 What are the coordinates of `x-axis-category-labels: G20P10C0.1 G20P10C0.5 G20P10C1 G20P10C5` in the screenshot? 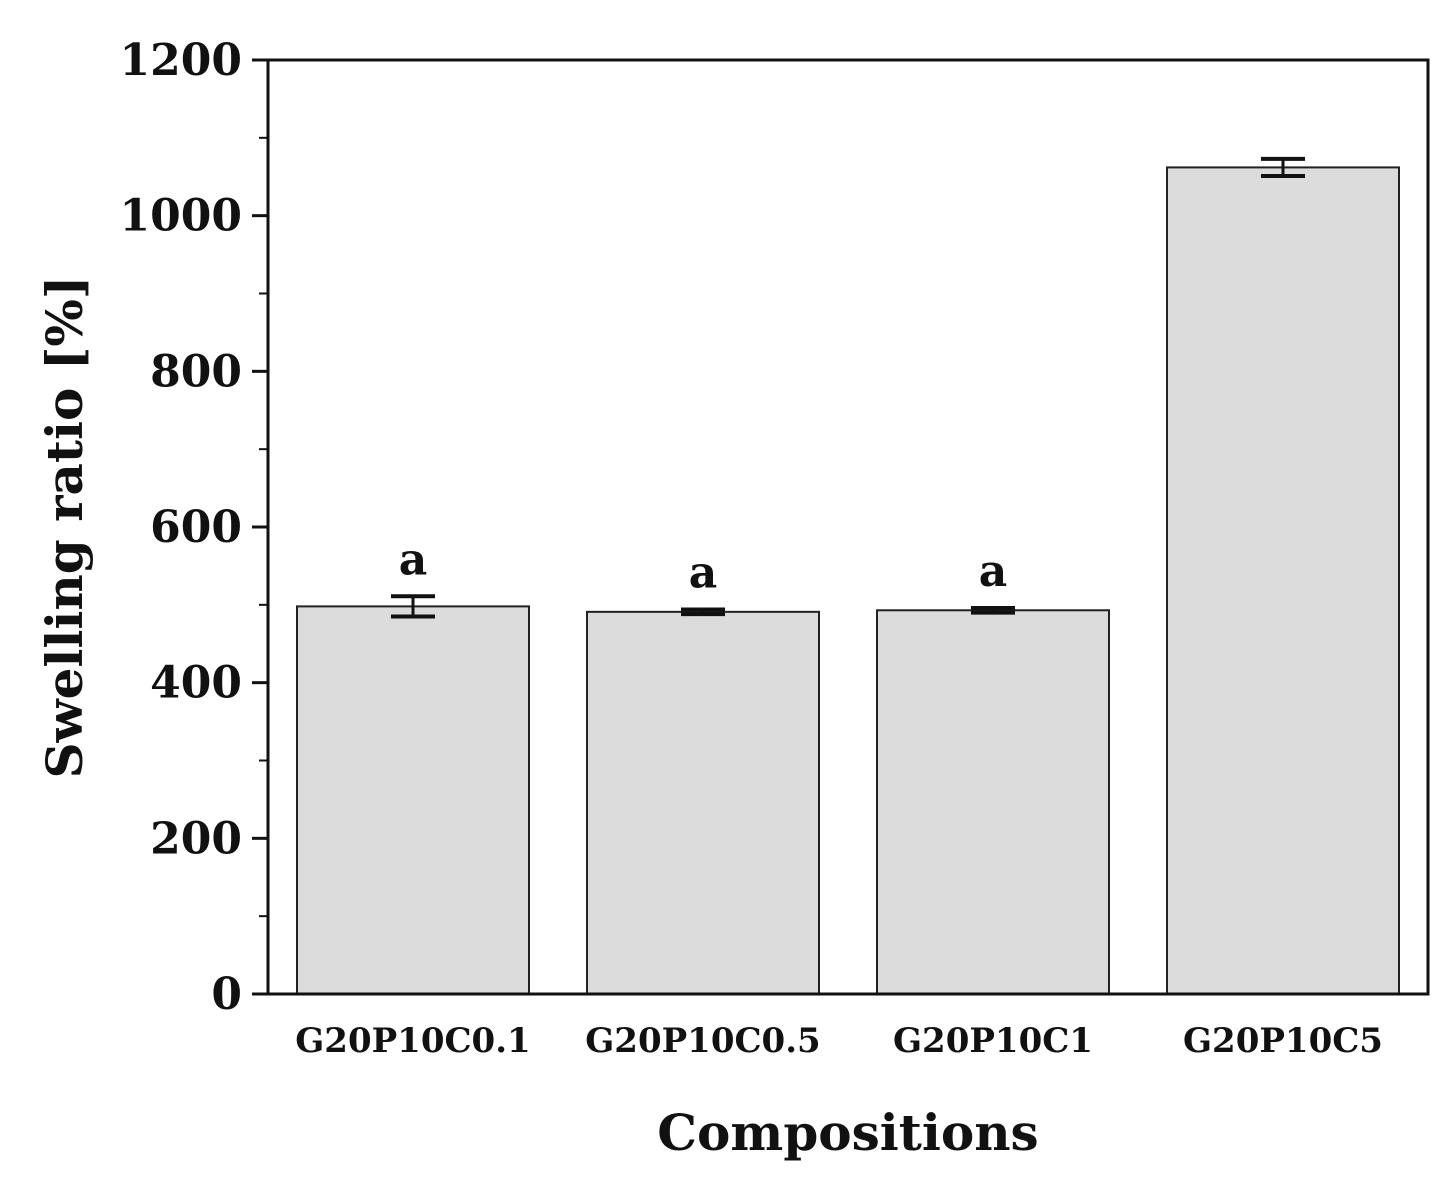 It's located at (839, 1041).